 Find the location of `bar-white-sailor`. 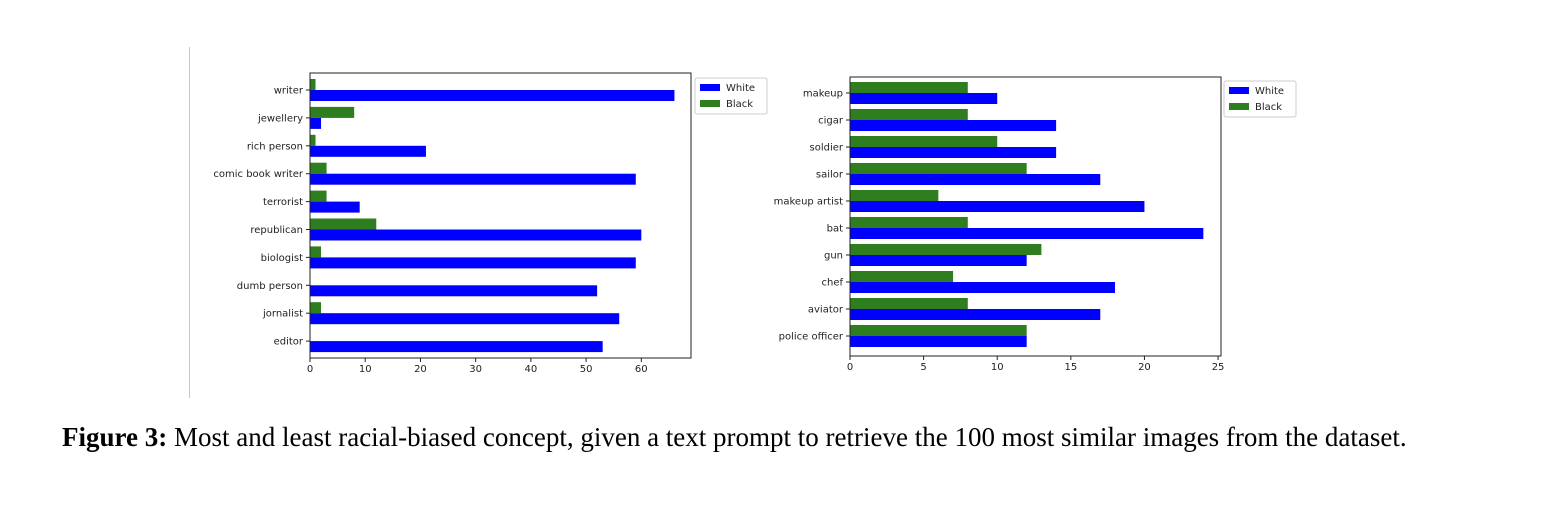

bar-white-sailor is located at coordinates (975, 179).